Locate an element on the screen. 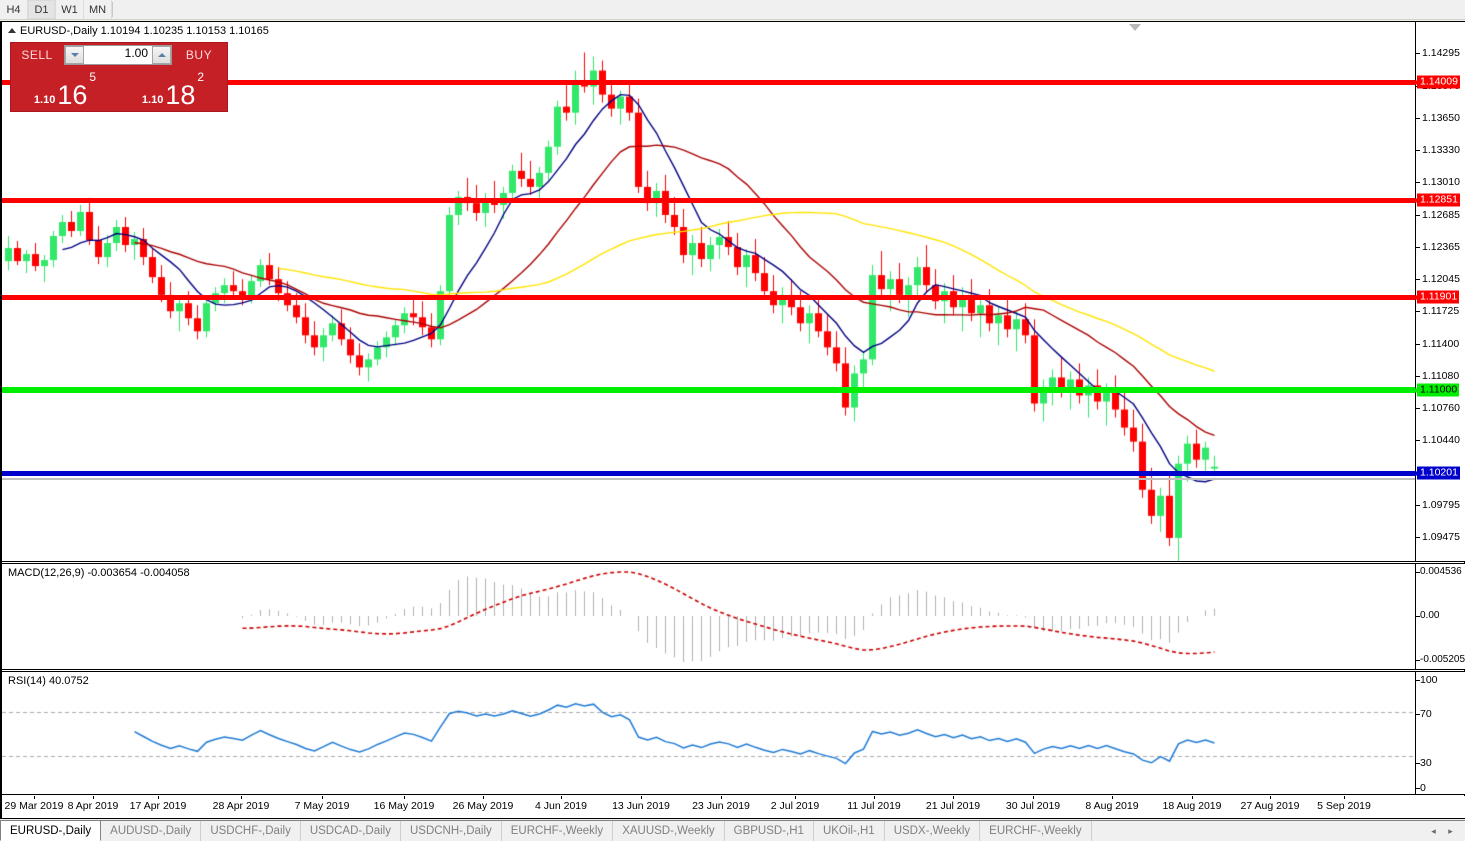 This screenshot has height=841, width=1465. chart-tab-9: USDX-,Weekly is located at coordinates (933, 831).